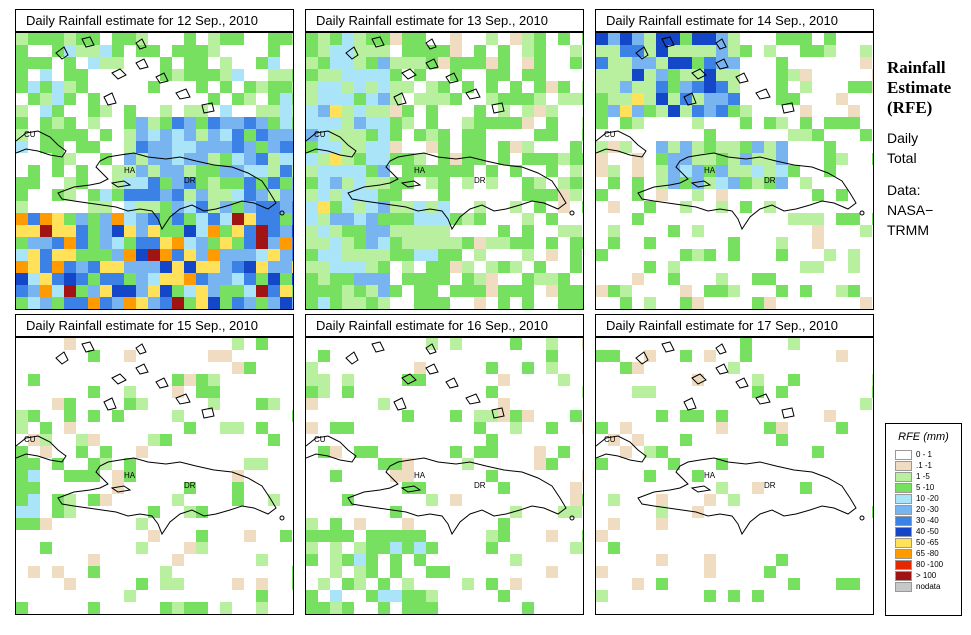 The height and width of the screenshot is (635, 971). What do you see at coordinates (919, 87) in the screenshot?
I see `heading-estimate: Estimate` at bounding box center [919, 87].